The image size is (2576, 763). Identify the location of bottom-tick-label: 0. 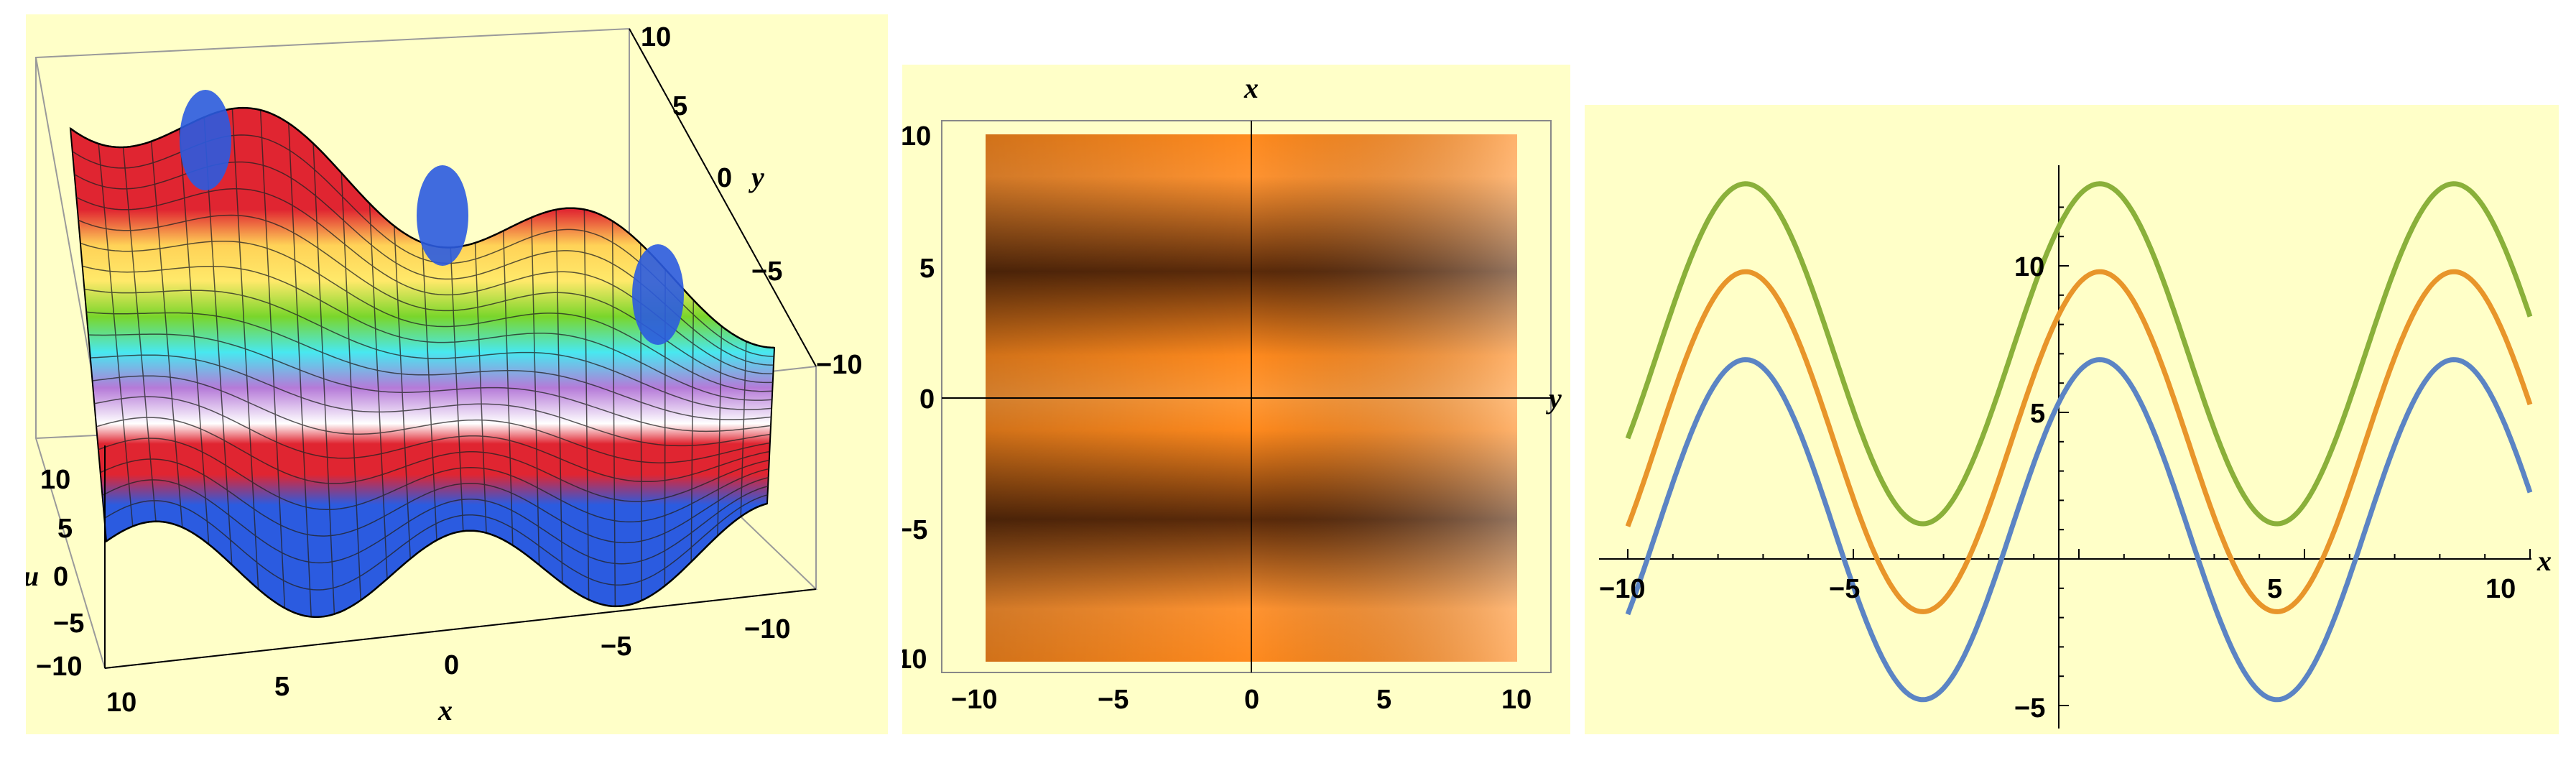
(1251, 700).